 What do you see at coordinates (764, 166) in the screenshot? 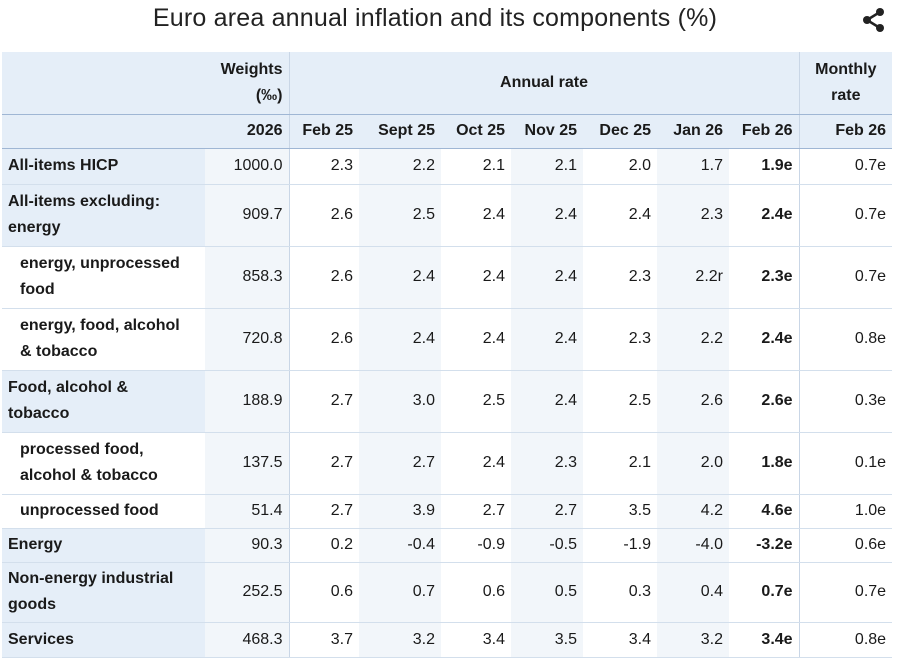
I see `annual-rate-cell: 1.9e` at bounding box center [764, 166].